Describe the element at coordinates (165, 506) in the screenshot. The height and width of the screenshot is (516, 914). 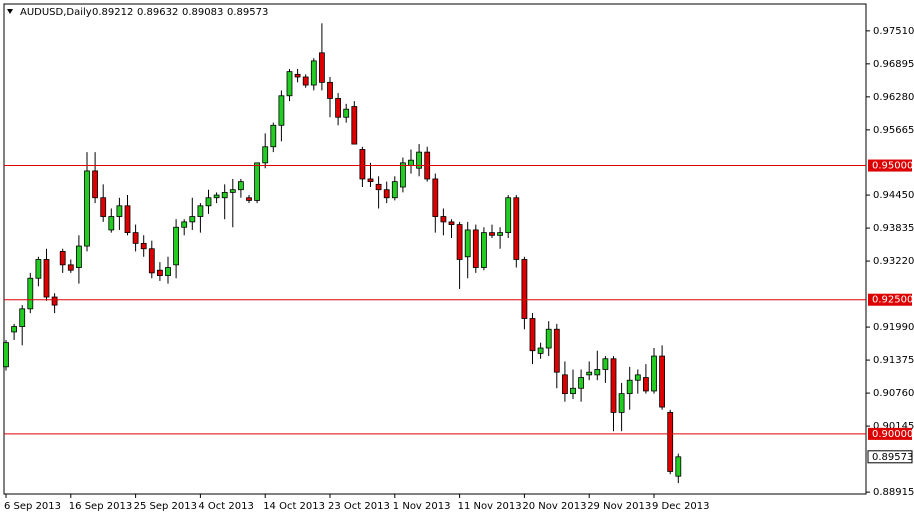
I see `x-tick-label: 25 Sep 2013` at that location.